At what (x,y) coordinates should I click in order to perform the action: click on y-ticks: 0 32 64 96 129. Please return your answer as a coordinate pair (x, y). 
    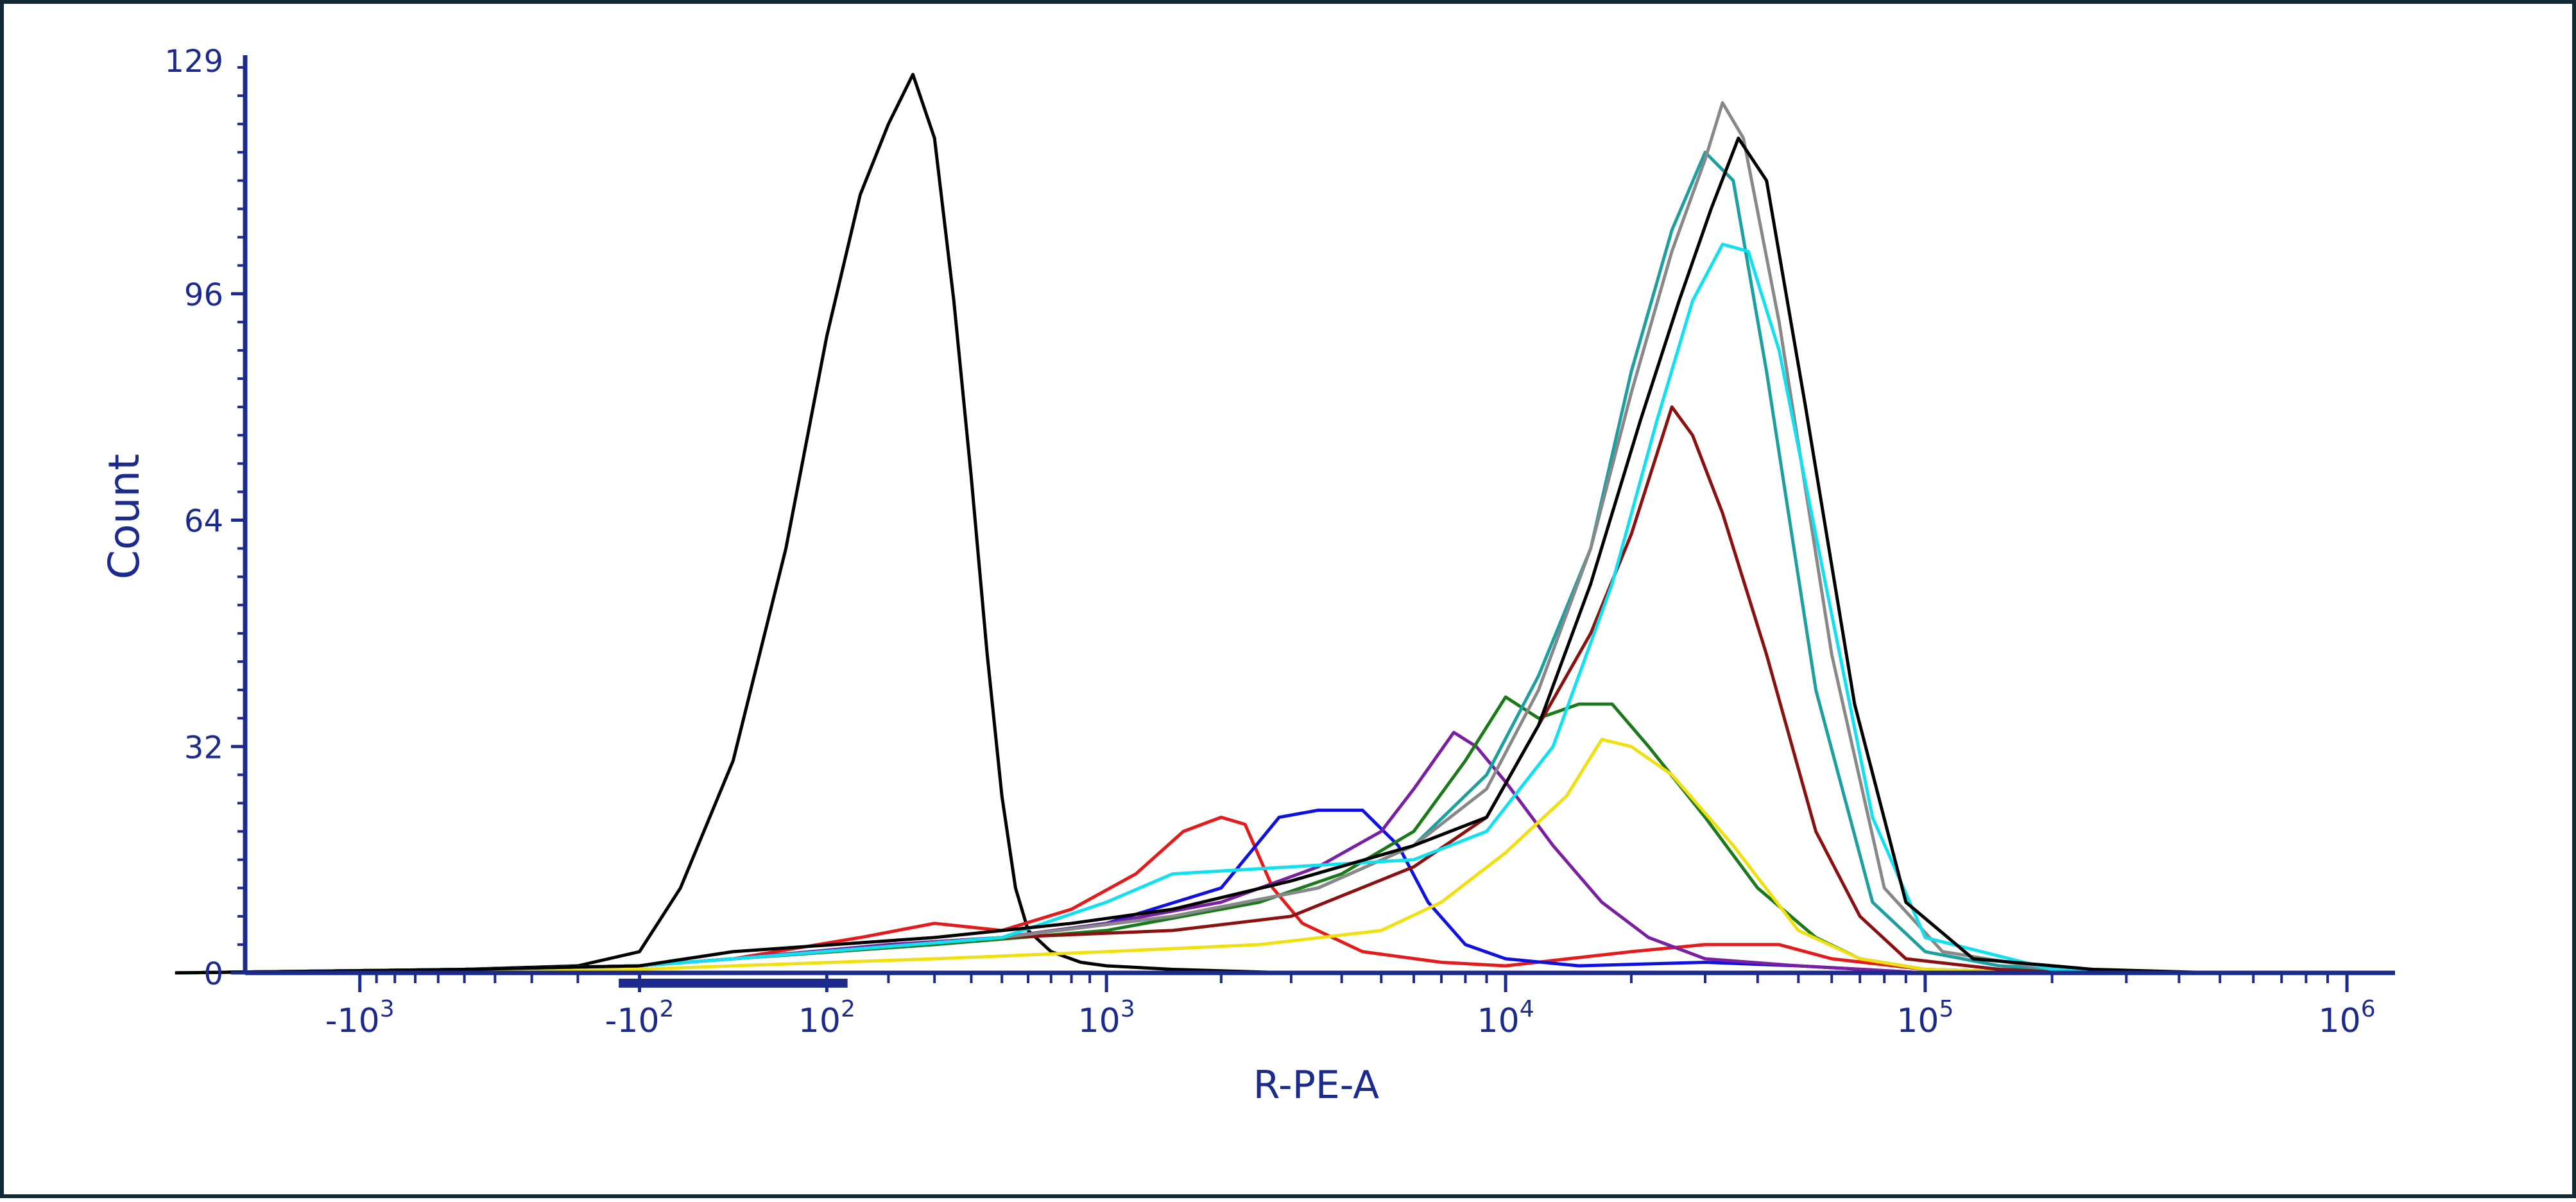
    Looking at the image, I should click on (204, 518).